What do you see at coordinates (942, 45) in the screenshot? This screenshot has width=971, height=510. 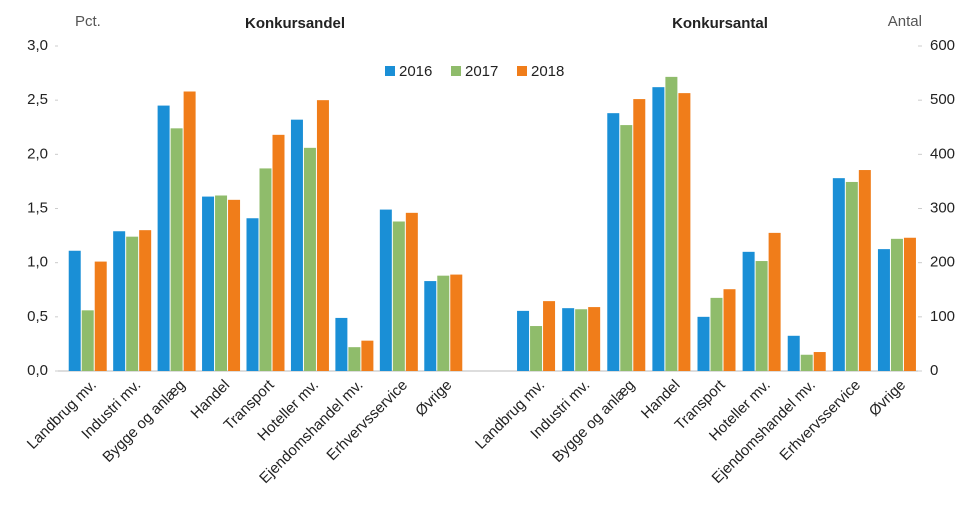 I see `y-tick-label: 600` at bounding box center [942, 45].